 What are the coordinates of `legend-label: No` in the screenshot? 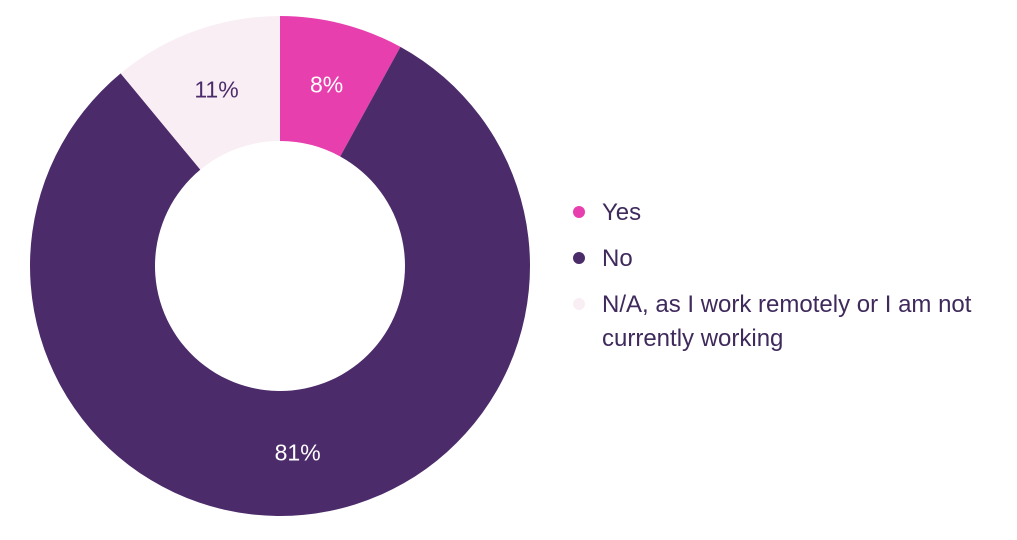 It's located at (617, 258).